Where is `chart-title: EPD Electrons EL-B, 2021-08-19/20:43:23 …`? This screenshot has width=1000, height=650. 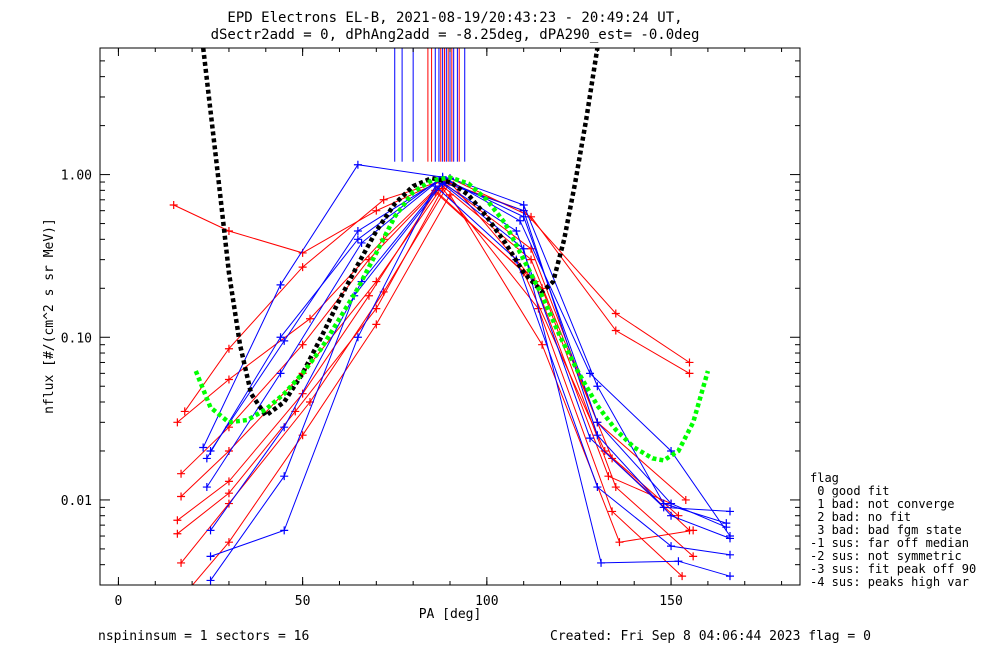
chart-title: EPD Electrons EL-B, 2021-08-19/20:43:23 … is located at coordinates (454, 18).